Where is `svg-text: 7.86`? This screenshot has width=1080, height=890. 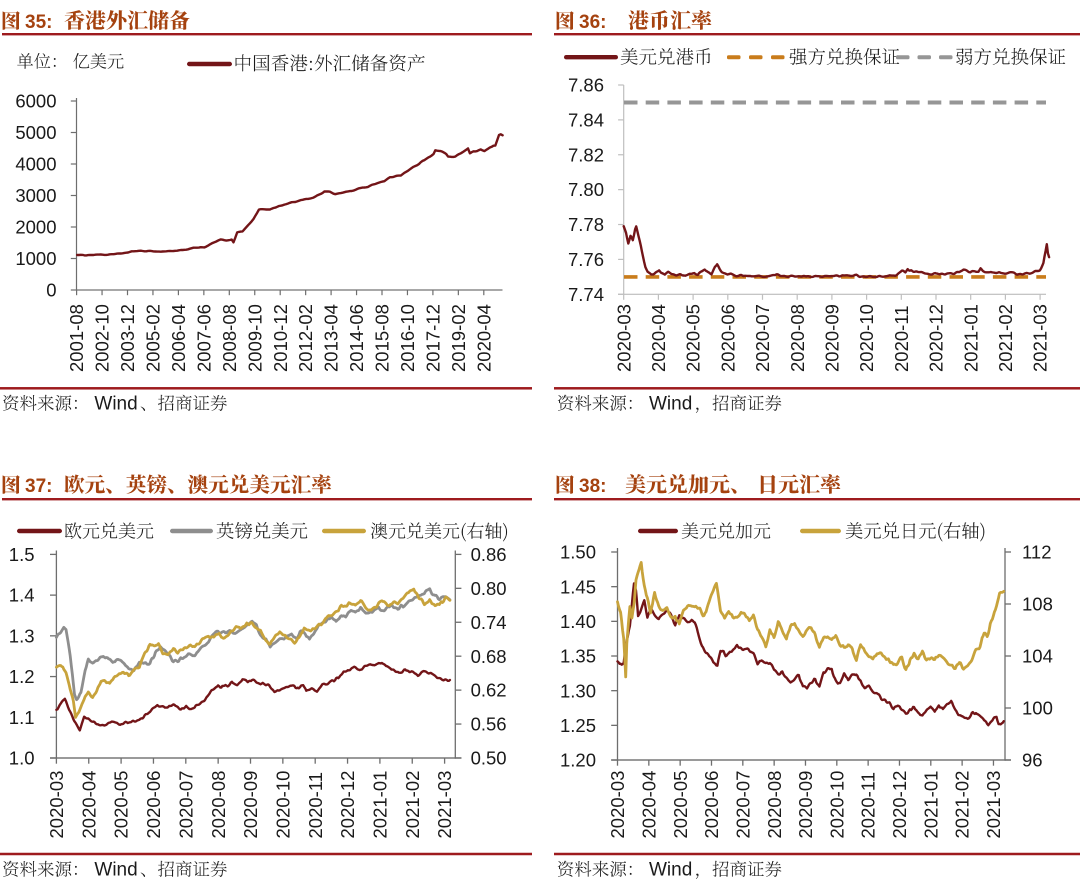 svg-text: 7.86 is located at coordinates (586, 85).